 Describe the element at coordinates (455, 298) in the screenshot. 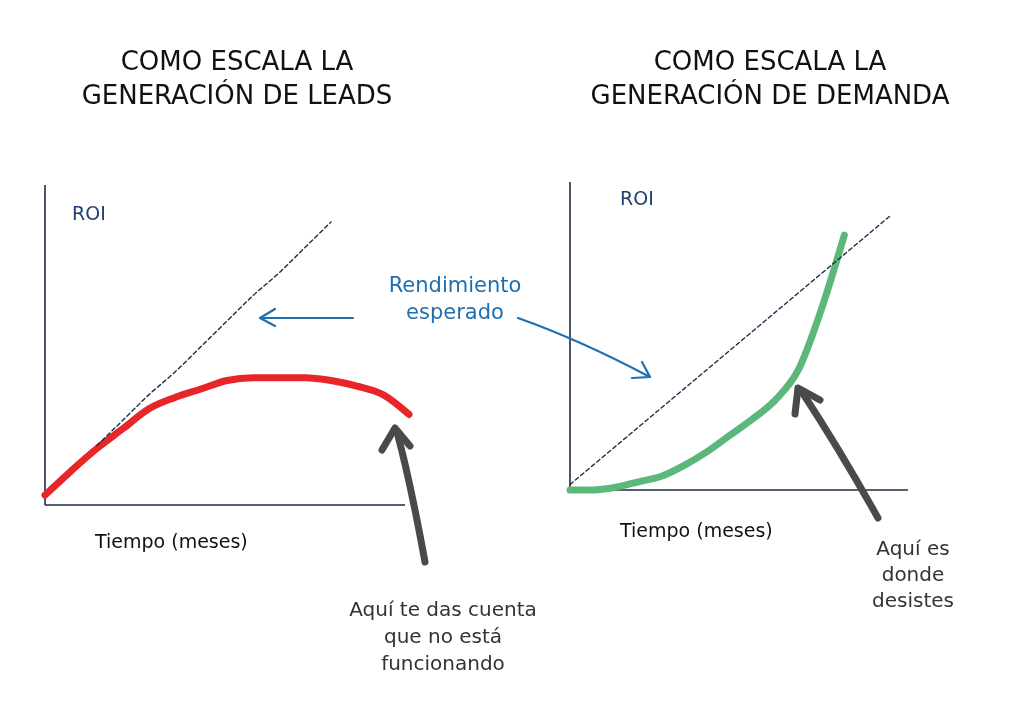

I see `annotation: Rendimiento esperado` at that location.